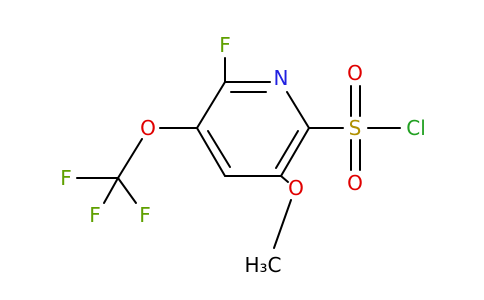 The width and height of the screenshot is (484, 300). Describe the element at coordinates (355, 128) in the screenshot. I see `atom-label: S` at that location.